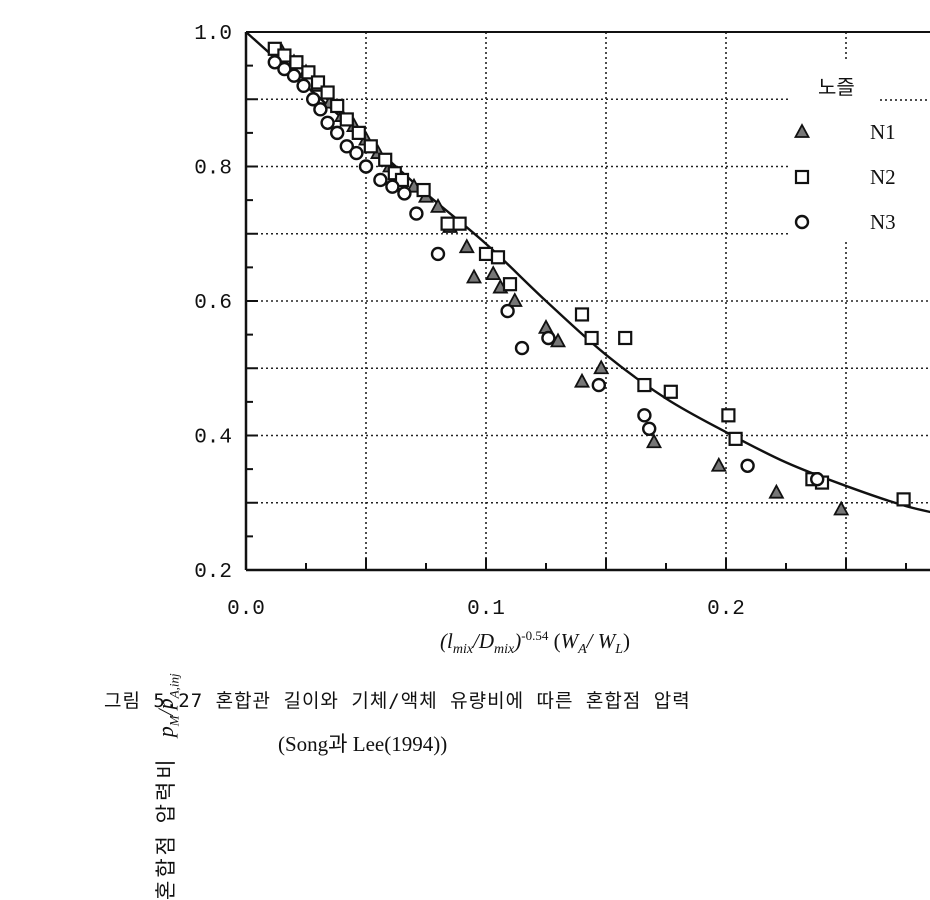 This screenshot has width=930, height=900. Describe the element at coordinates (883, 177) in the screenshot. I see `legend-label-N2: N2` at that location.